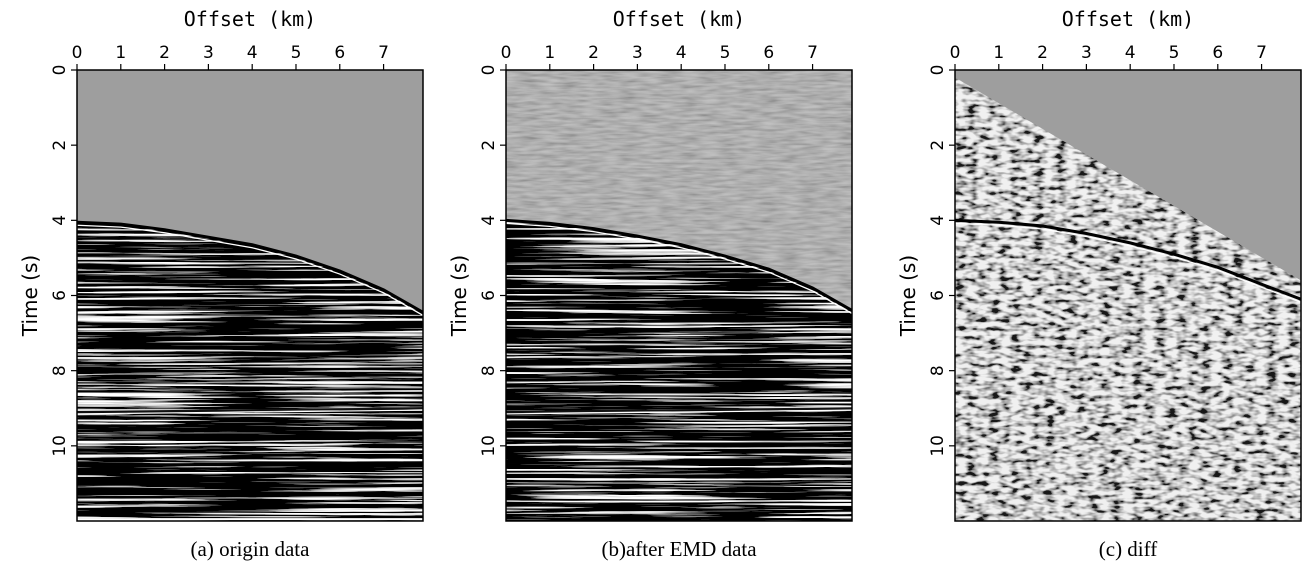  I want to click on panel-caption: (b)after EMD data, so click(679, 549).